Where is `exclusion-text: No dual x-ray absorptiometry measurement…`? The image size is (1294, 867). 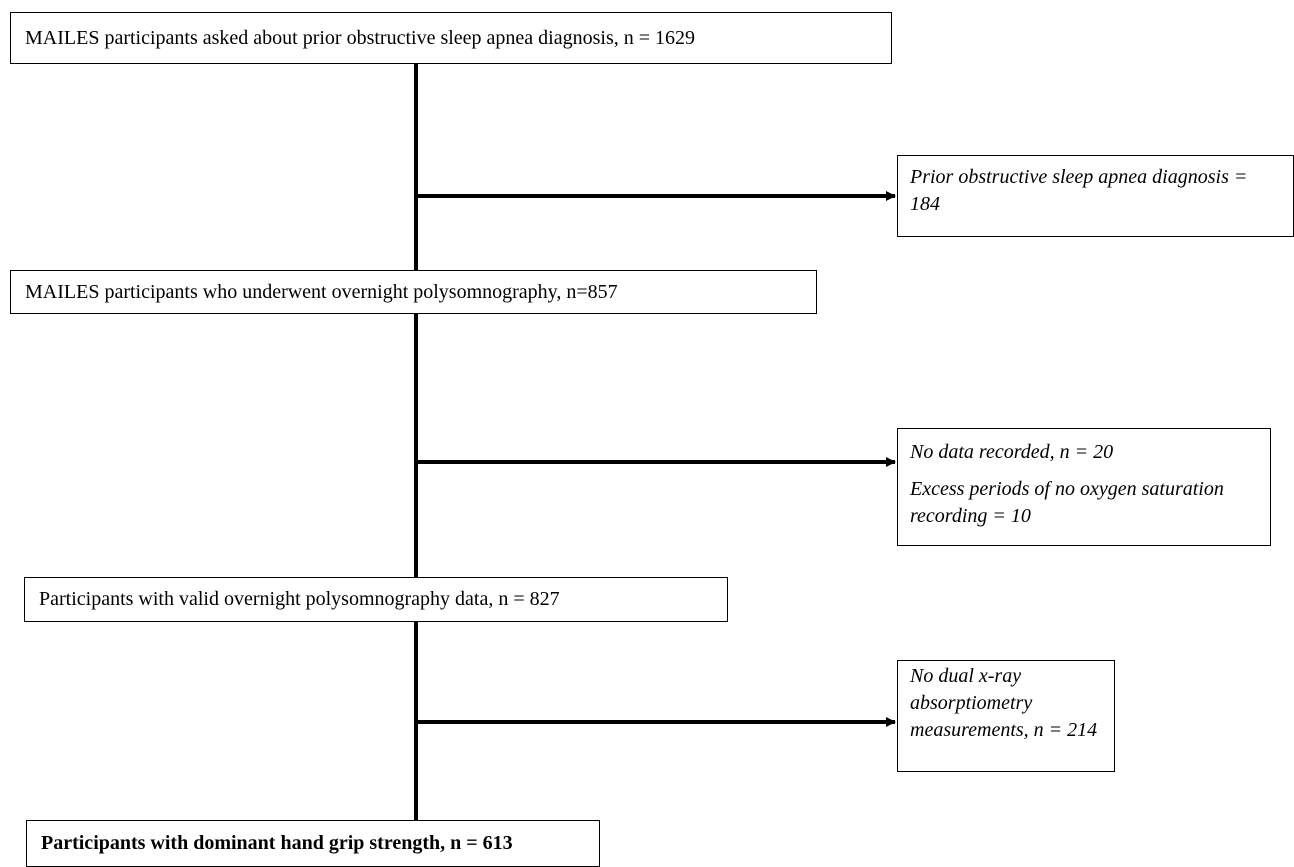
exclusion-text: No dual x-ray absorptiometry measurement… is located at coordinates (1004, 703).